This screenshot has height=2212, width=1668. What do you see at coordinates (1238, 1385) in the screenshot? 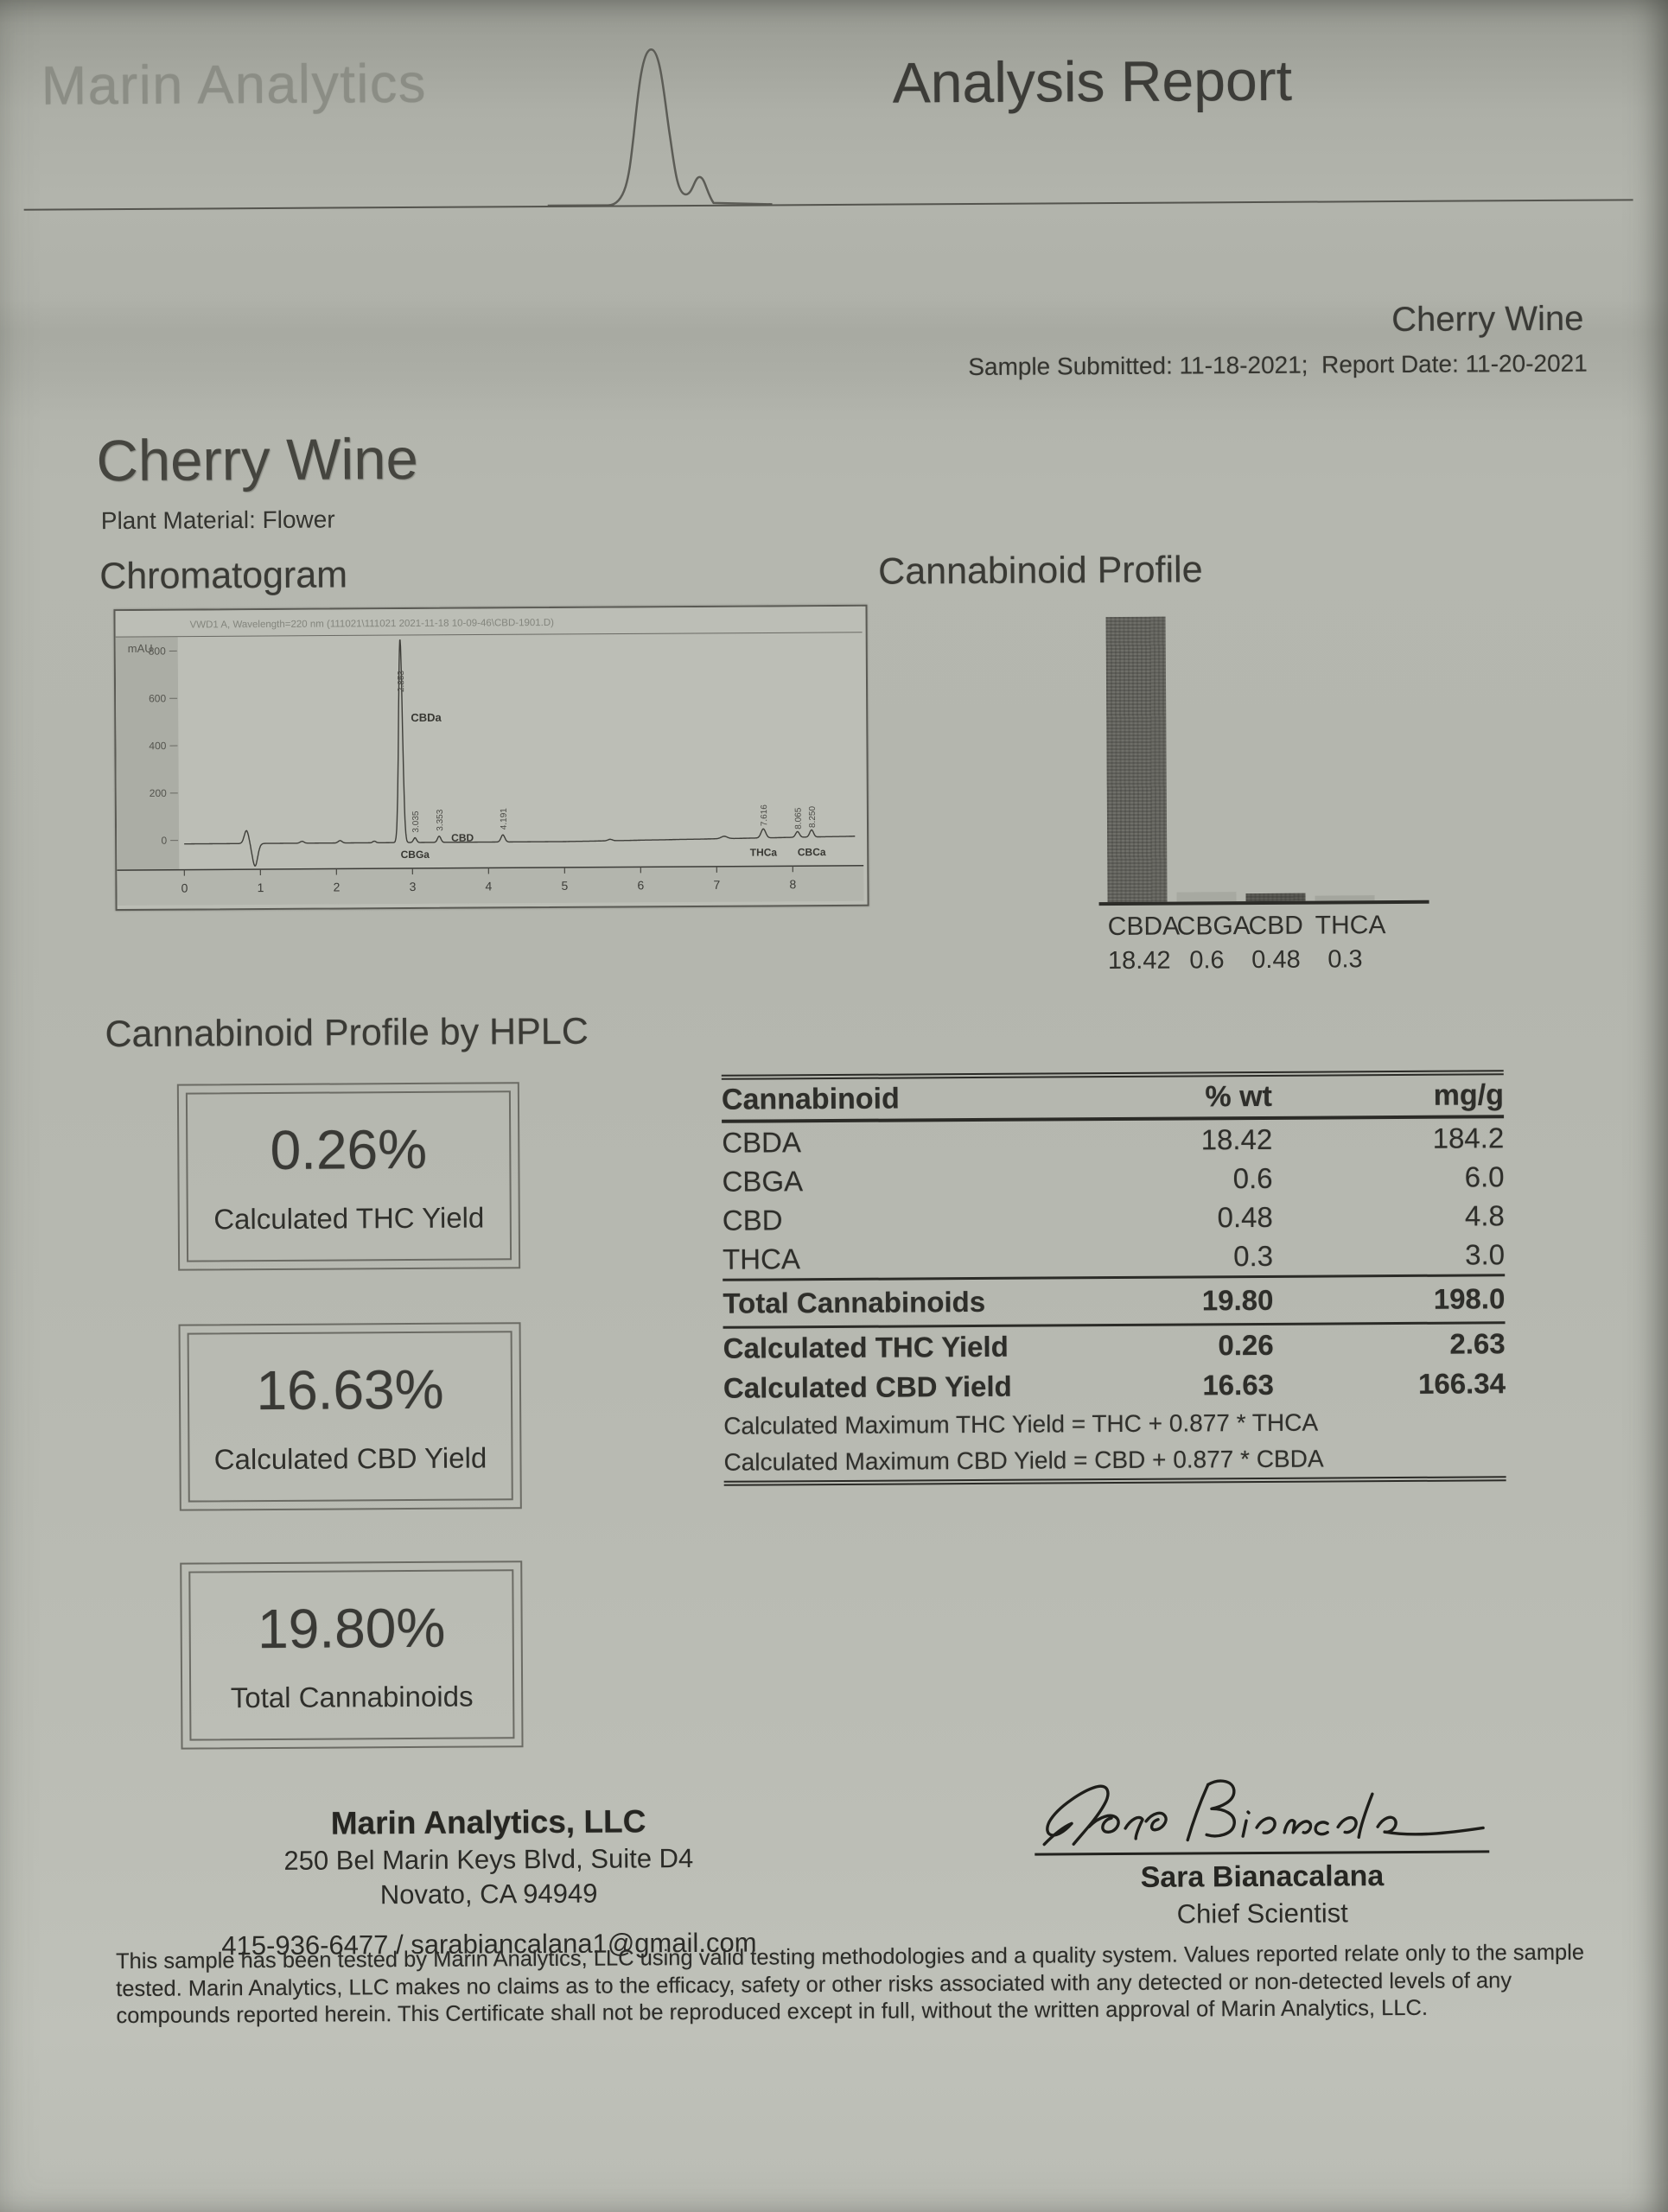
I see `table-calc-row-cell: 16.63` at bounding box center [1238, 1385].